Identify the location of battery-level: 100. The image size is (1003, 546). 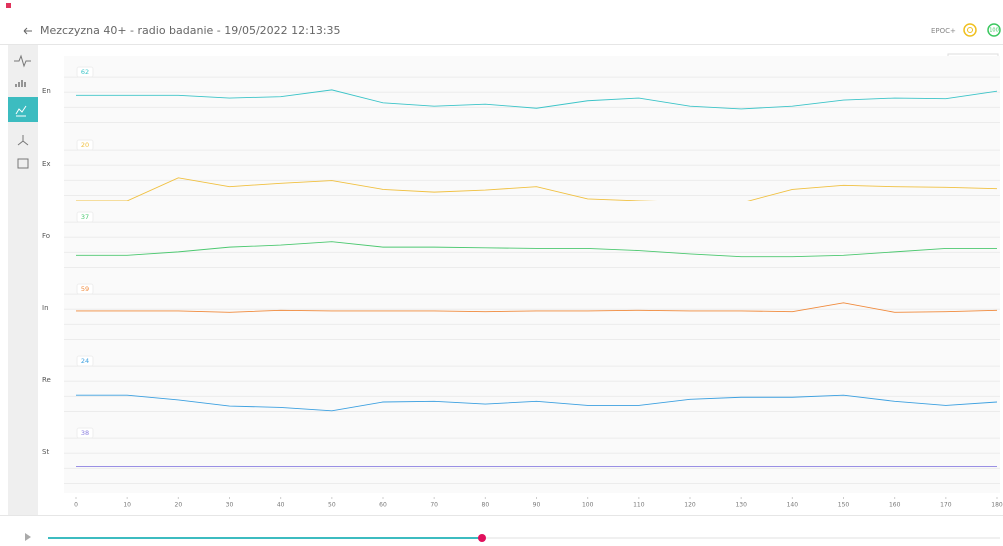
(994, 31).